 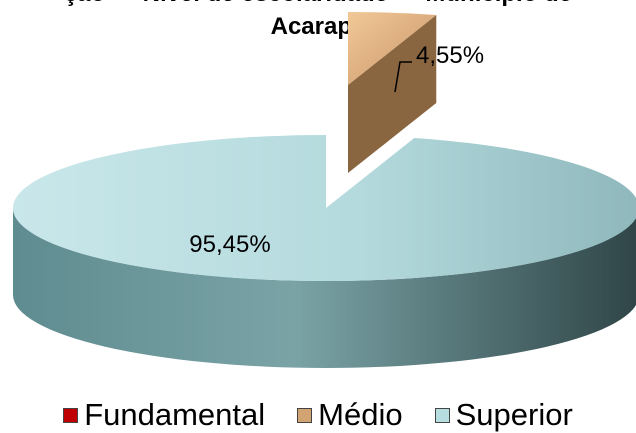 I want to click on legend-swatch-medio, so click(x=305, y=415).